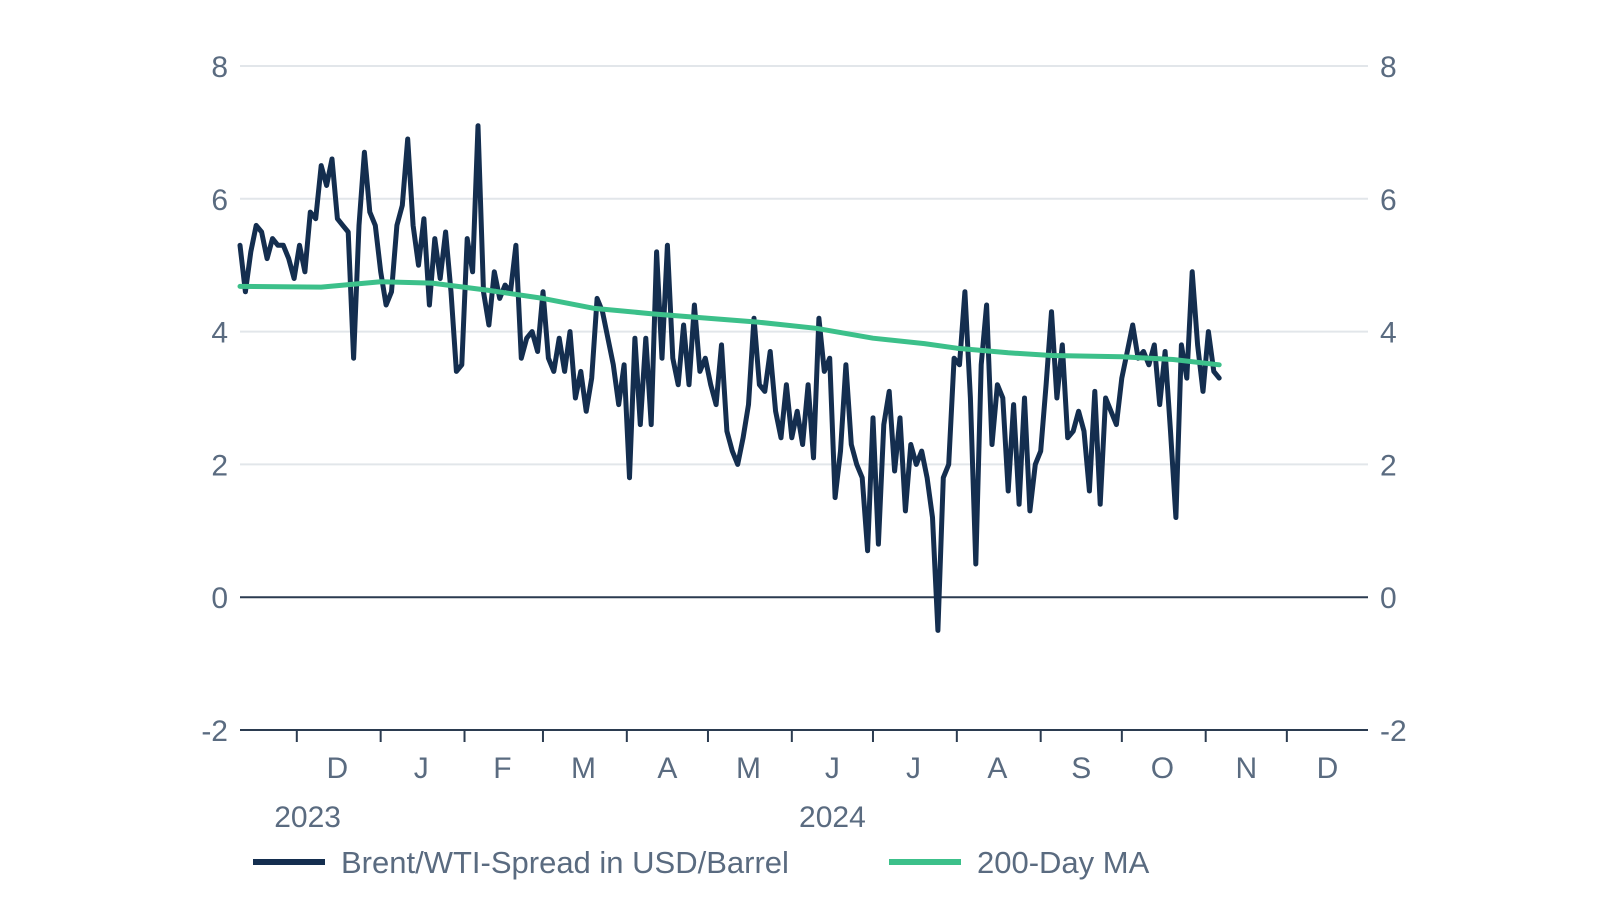 This screenshot has height=902, width=1600. Describe the element at coordinates (502, 768) in the screenshot. I see `x-tick-label: F` at that location.